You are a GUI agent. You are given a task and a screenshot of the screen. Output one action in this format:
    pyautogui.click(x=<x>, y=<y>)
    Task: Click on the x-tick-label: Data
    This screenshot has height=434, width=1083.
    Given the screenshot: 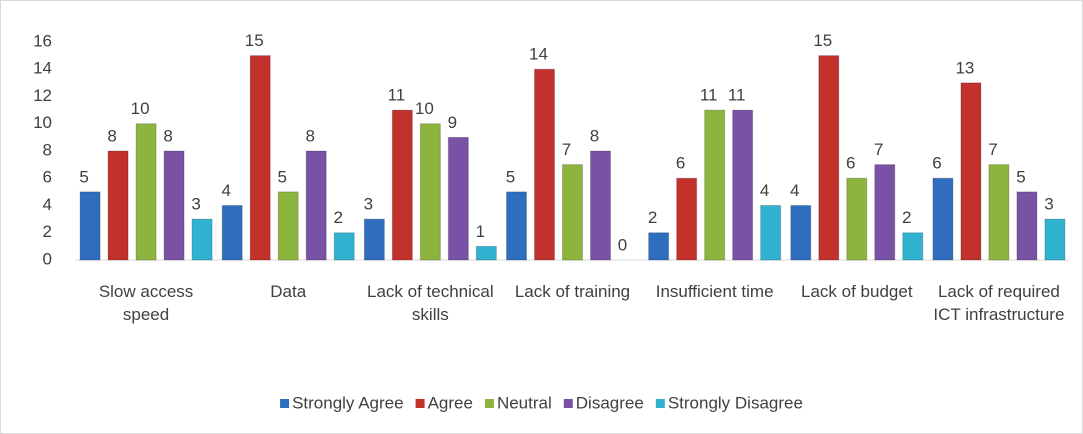 What is the action you would take?
    pyautogui.click(x=288, y=291)
    